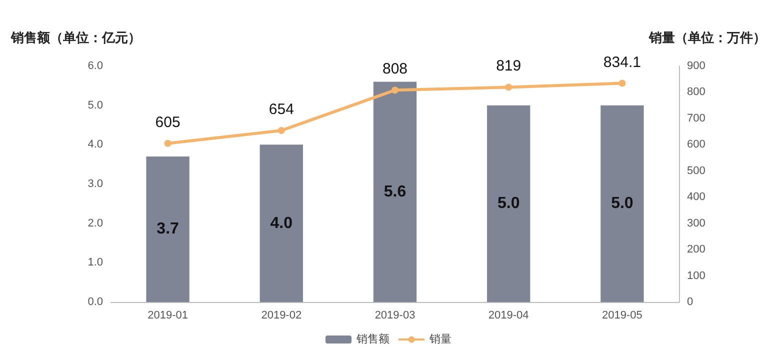 This screenshot has height=362, width=777. Describe the element at coordinates (440, 340) in the screenshot. I see `legend-label: 销量` at that location.